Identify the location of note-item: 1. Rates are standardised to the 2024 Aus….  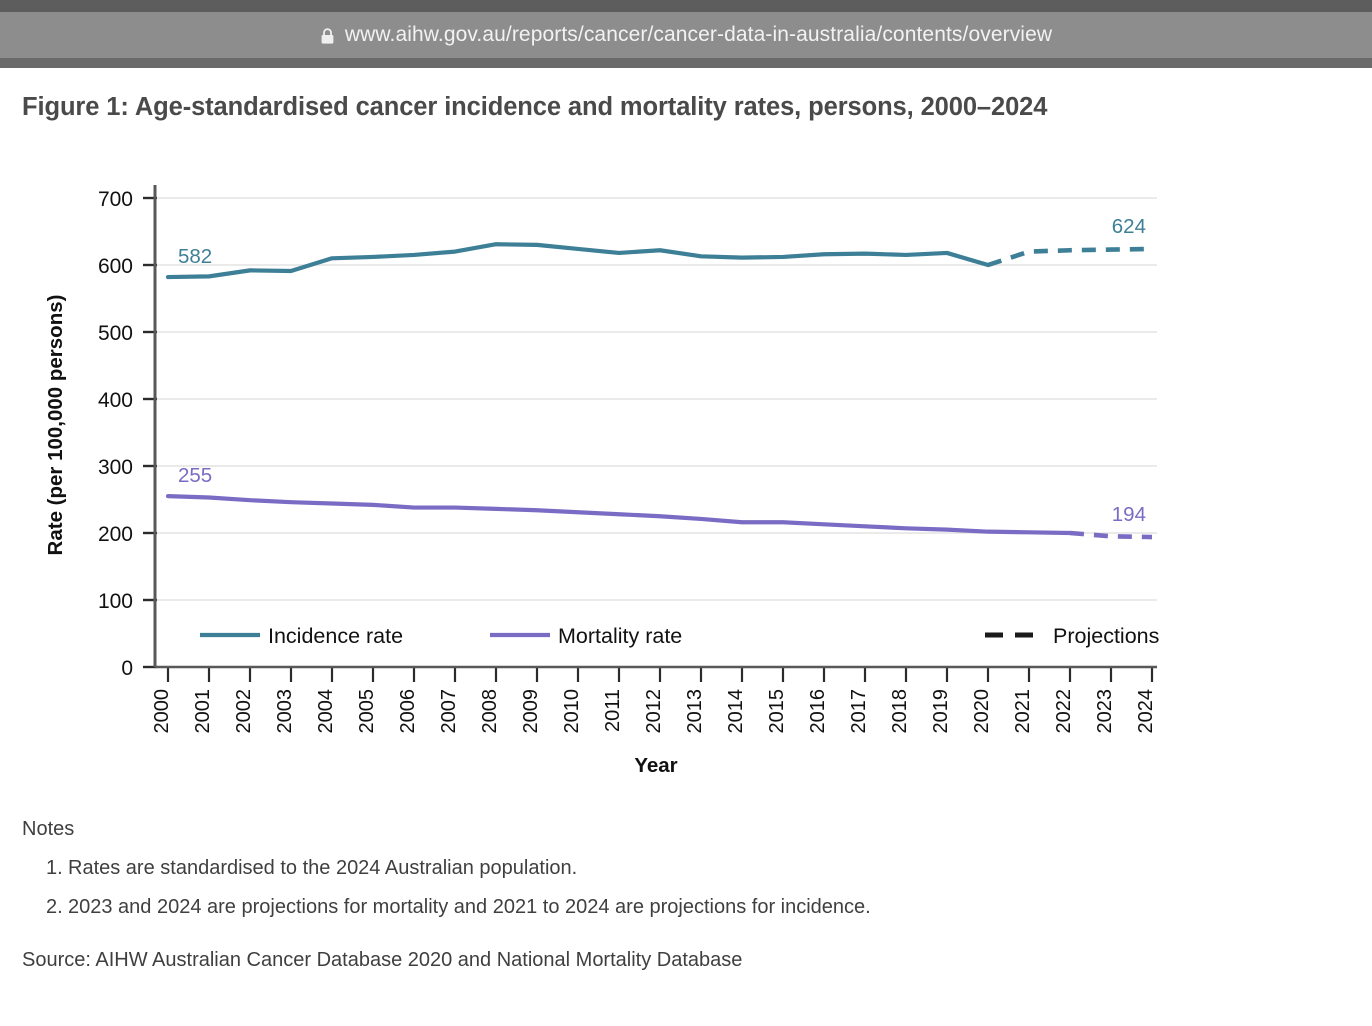
(687, 868).